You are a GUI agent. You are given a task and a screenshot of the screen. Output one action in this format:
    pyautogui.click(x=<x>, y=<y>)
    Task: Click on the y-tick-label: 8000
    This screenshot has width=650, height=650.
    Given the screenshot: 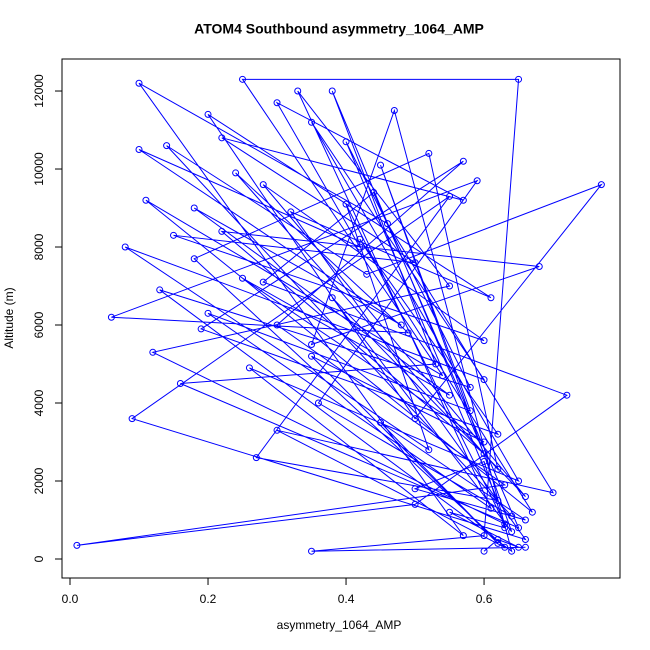 What is the action you would take?
    pyautogui.click(x=39, y=246)
    